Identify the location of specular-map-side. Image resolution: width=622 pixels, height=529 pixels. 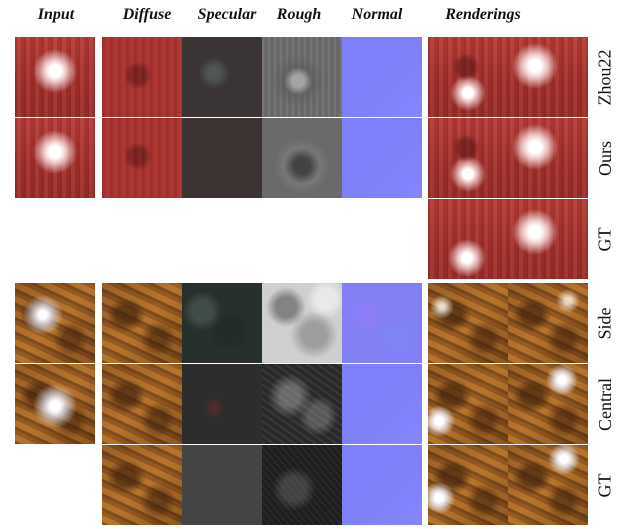
(222, 323).